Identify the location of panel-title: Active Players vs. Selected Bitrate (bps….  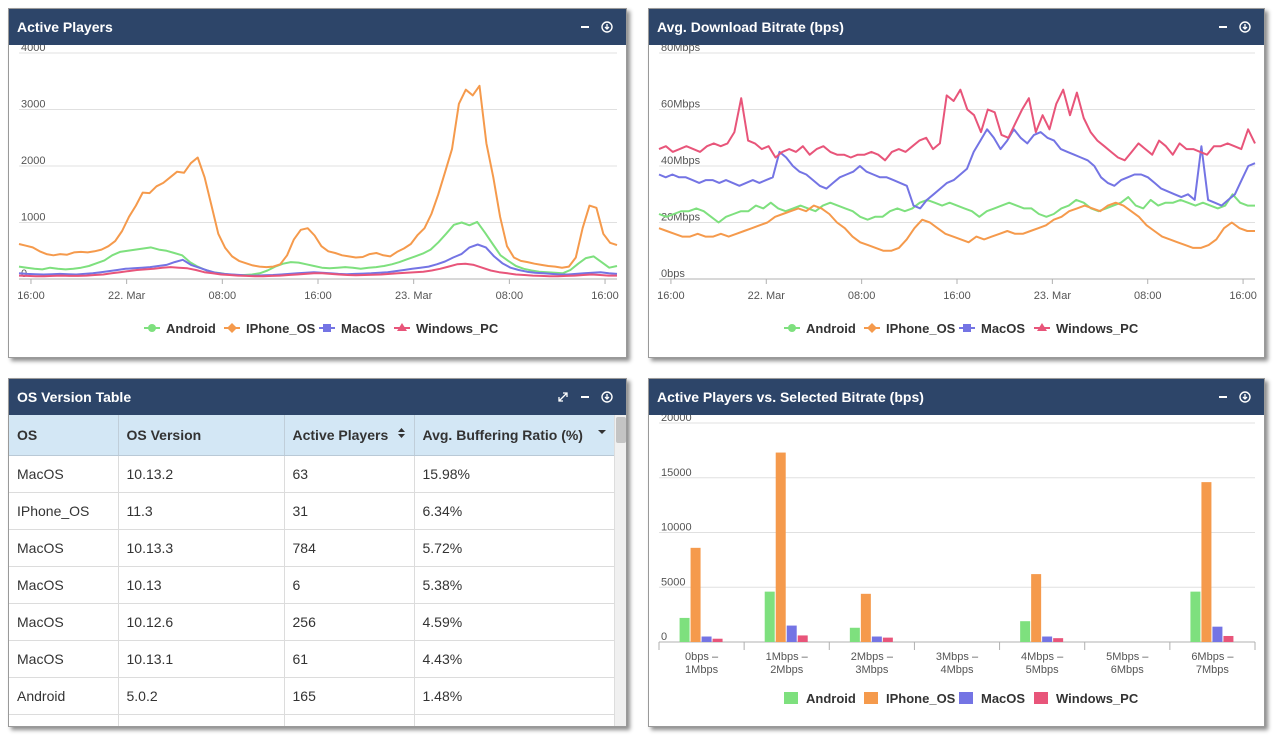
(790, 397).